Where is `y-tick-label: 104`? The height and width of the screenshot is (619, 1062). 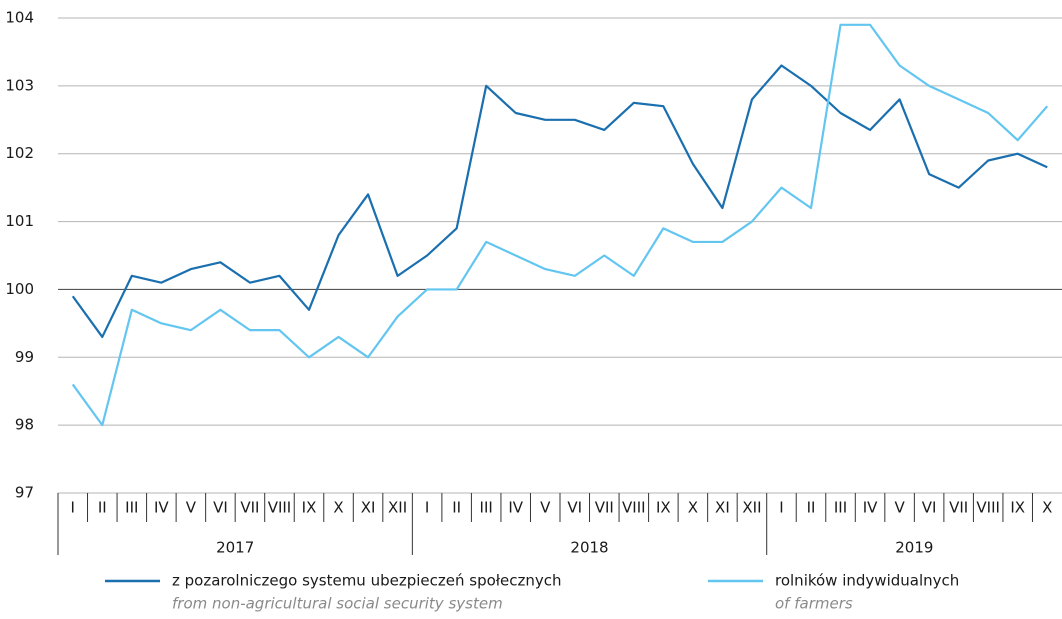 y-tick-label: 104 is located at coordinates (19, 18).